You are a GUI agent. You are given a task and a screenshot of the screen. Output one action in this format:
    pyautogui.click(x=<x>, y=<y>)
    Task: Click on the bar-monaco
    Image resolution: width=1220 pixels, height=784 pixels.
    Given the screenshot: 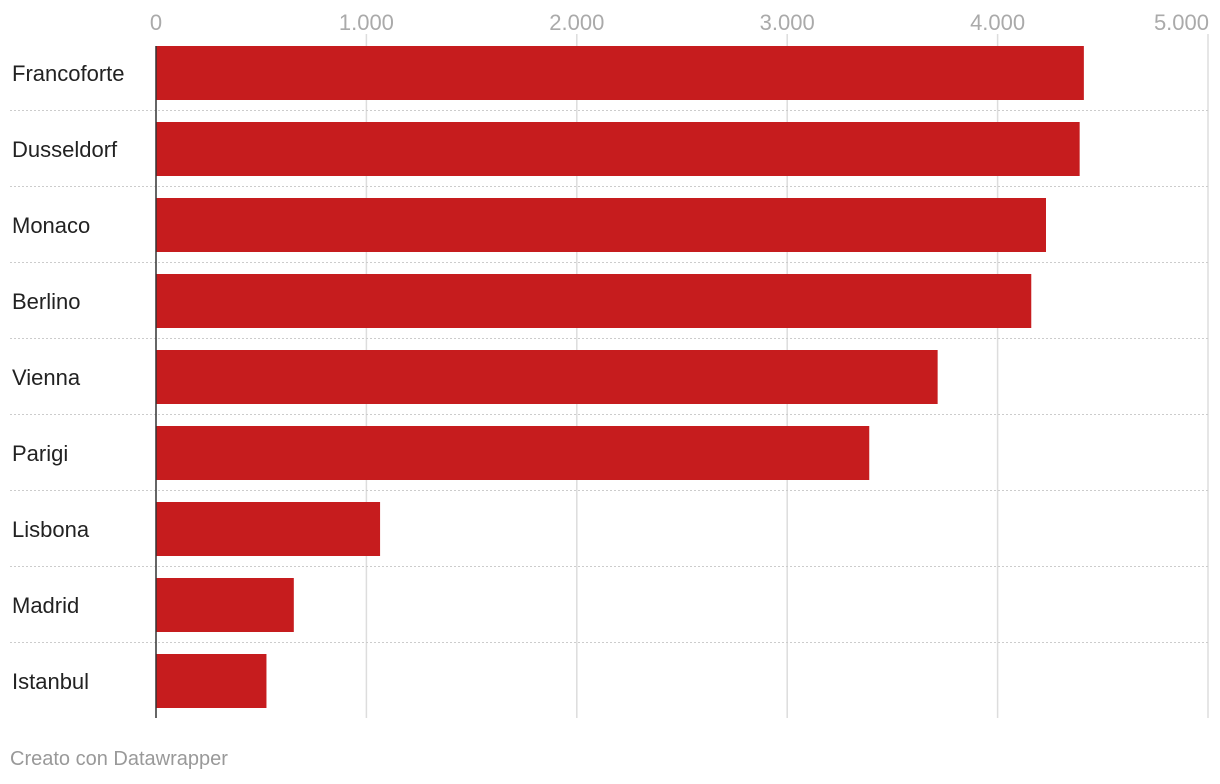 What is the action you would take?
    pyautogui.click(x=601, y=225)
    